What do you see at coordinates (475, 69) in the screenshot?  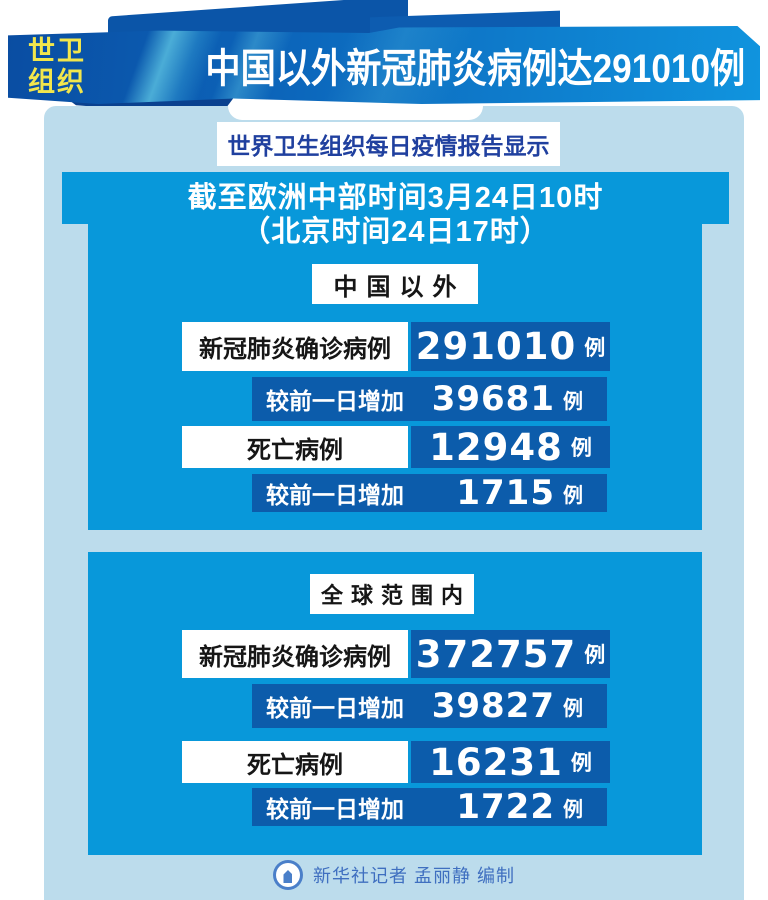 I see `page-title: 中国以外新冠肺炎病例达291010例` at bounding box center [475, 69].